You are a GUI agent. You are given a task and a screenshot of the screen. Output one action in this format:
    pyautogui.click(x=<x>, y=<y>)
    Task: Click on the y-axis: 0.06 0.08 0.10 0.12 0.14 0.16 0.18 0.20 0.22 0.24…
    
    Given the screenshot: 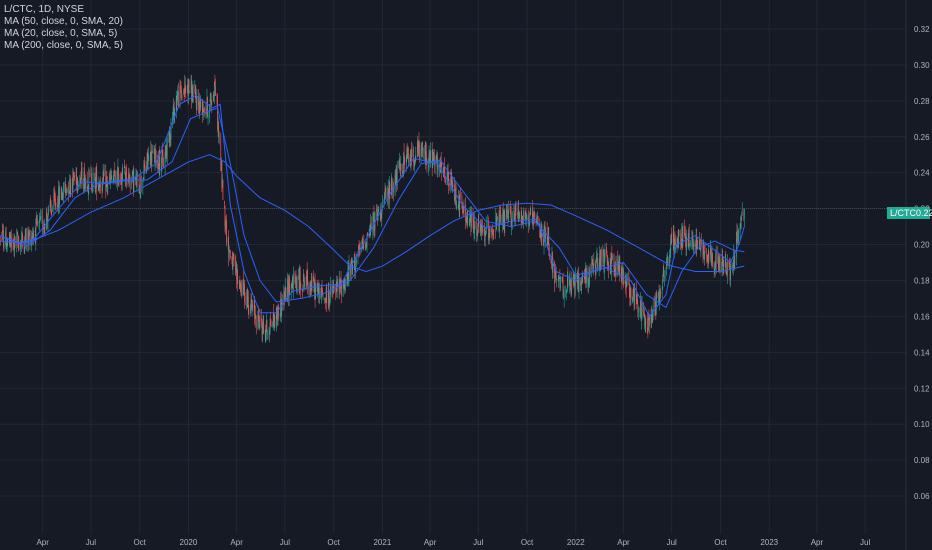 What is the action you would take?
    pyautogui.click(x=922, y=263)
    